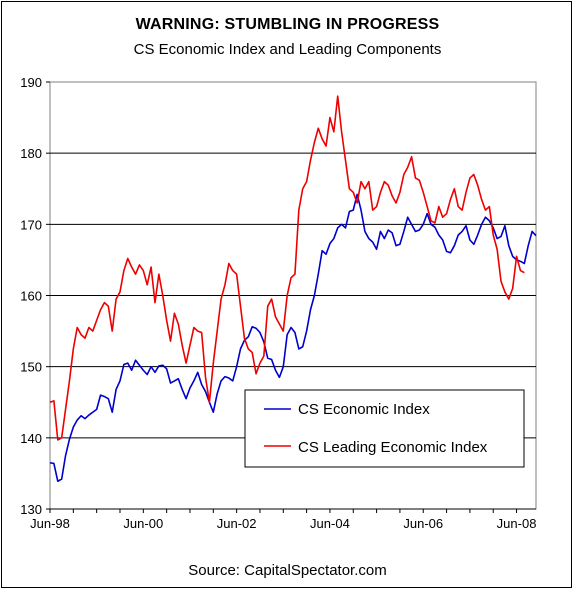 The width and height of the screenshot is (575, 591). I want to click on x-tick-label: Jun-08, so click(517, 523).